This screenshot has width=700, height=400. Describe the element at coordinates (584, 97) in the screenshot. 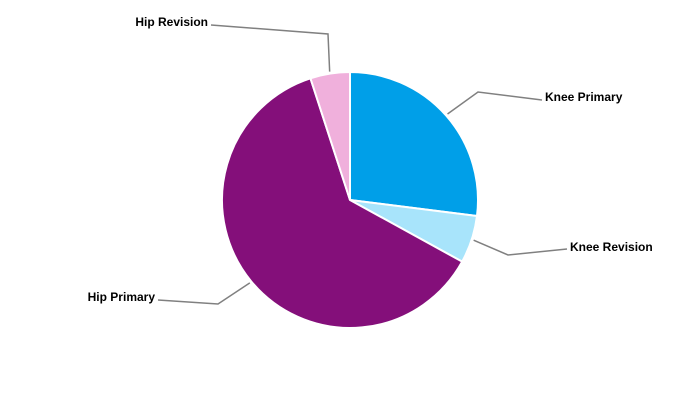

I see `slice-label: Knee Primary` at that location.